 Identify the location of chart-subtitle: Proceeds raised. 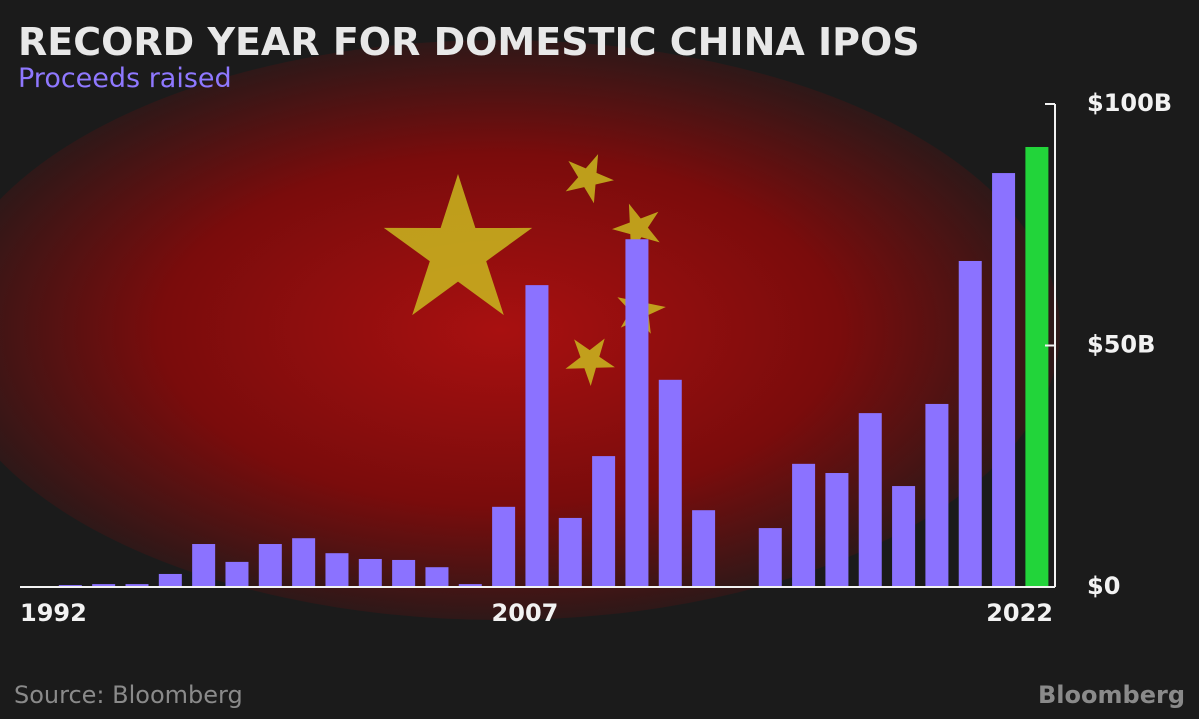
(125, 78).